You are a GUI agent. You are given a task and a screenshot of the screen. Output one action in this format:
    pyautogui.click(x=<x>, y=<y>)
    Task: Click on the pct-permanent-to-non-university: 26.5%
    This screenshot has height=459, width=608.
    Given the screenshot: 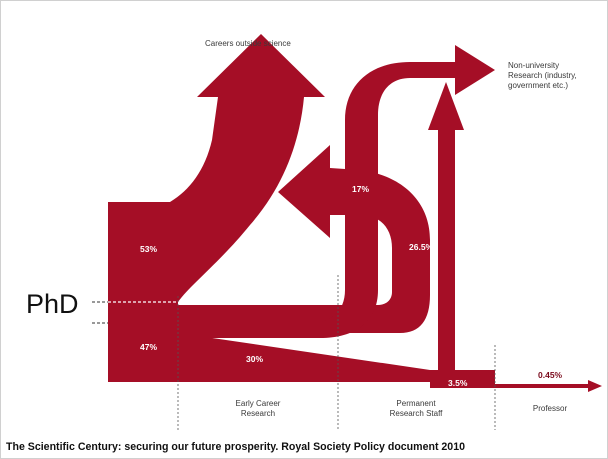 What is the action you would take?
    pyautogui.click(x=421, y=247)
    